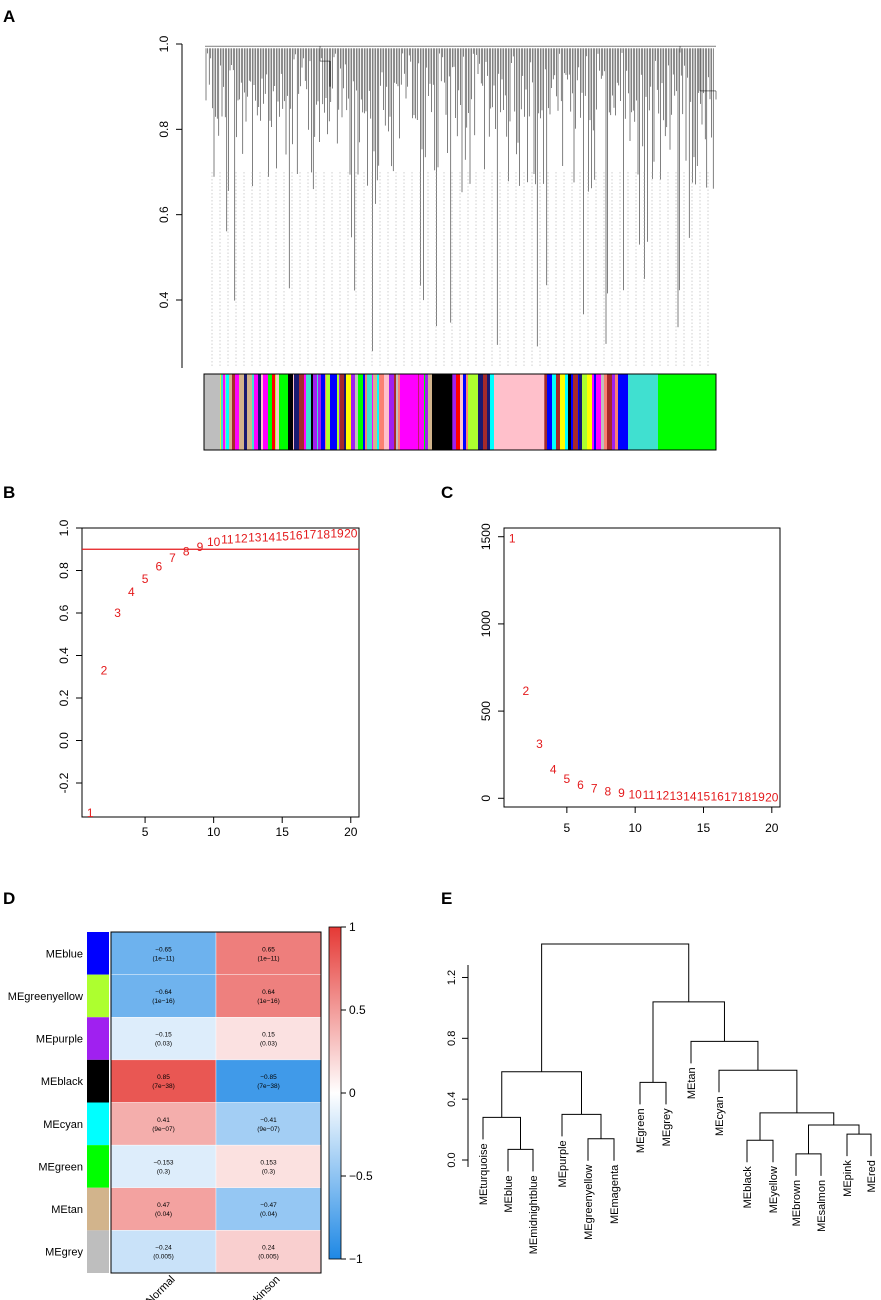  What do you see at coordinates (104, 670) in the screenshot?
I see `scale-independence-point-label: 2` at bounding box center [104, 670].